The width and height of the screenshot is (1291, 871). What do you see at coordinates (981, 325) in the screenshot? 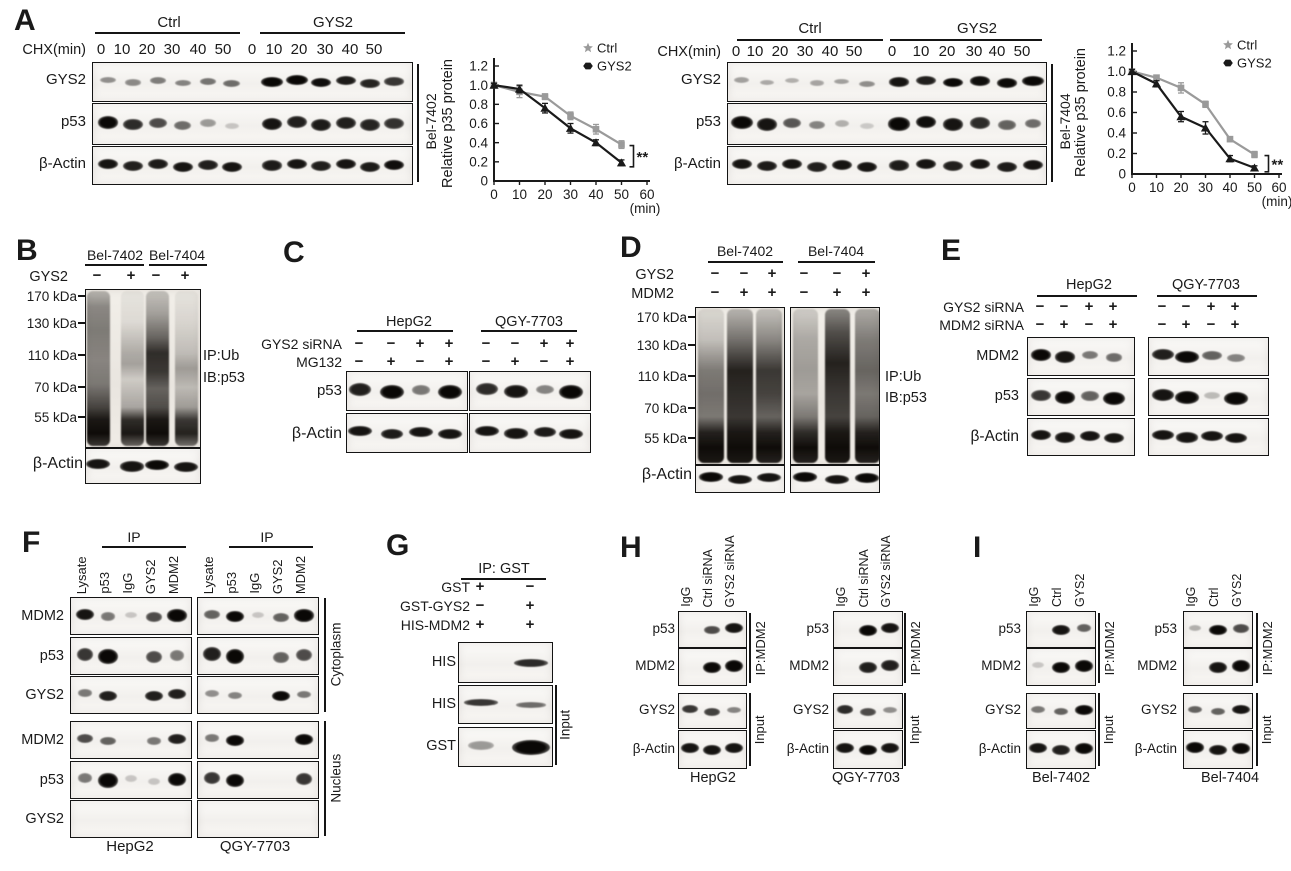
I see `treatment-label: MDM2 siRNA` at bounding box center [981, 325].